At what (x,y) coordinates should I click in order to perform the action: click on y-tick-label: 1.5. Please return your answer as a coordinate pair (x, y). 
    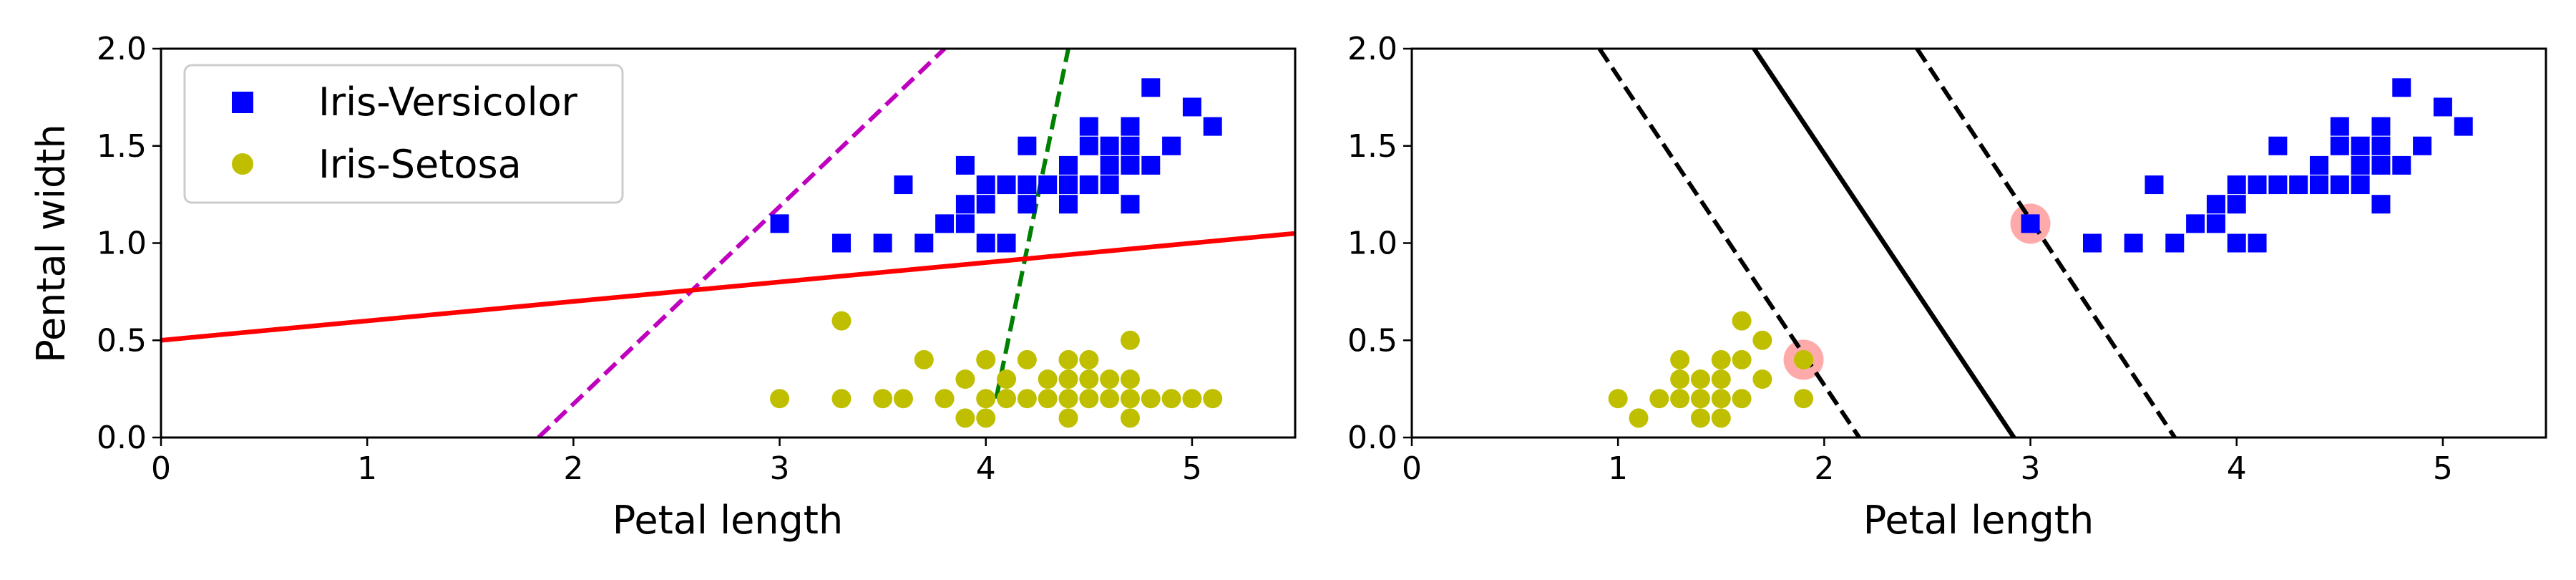
    Looking at the image, I should click on (1372, 146).